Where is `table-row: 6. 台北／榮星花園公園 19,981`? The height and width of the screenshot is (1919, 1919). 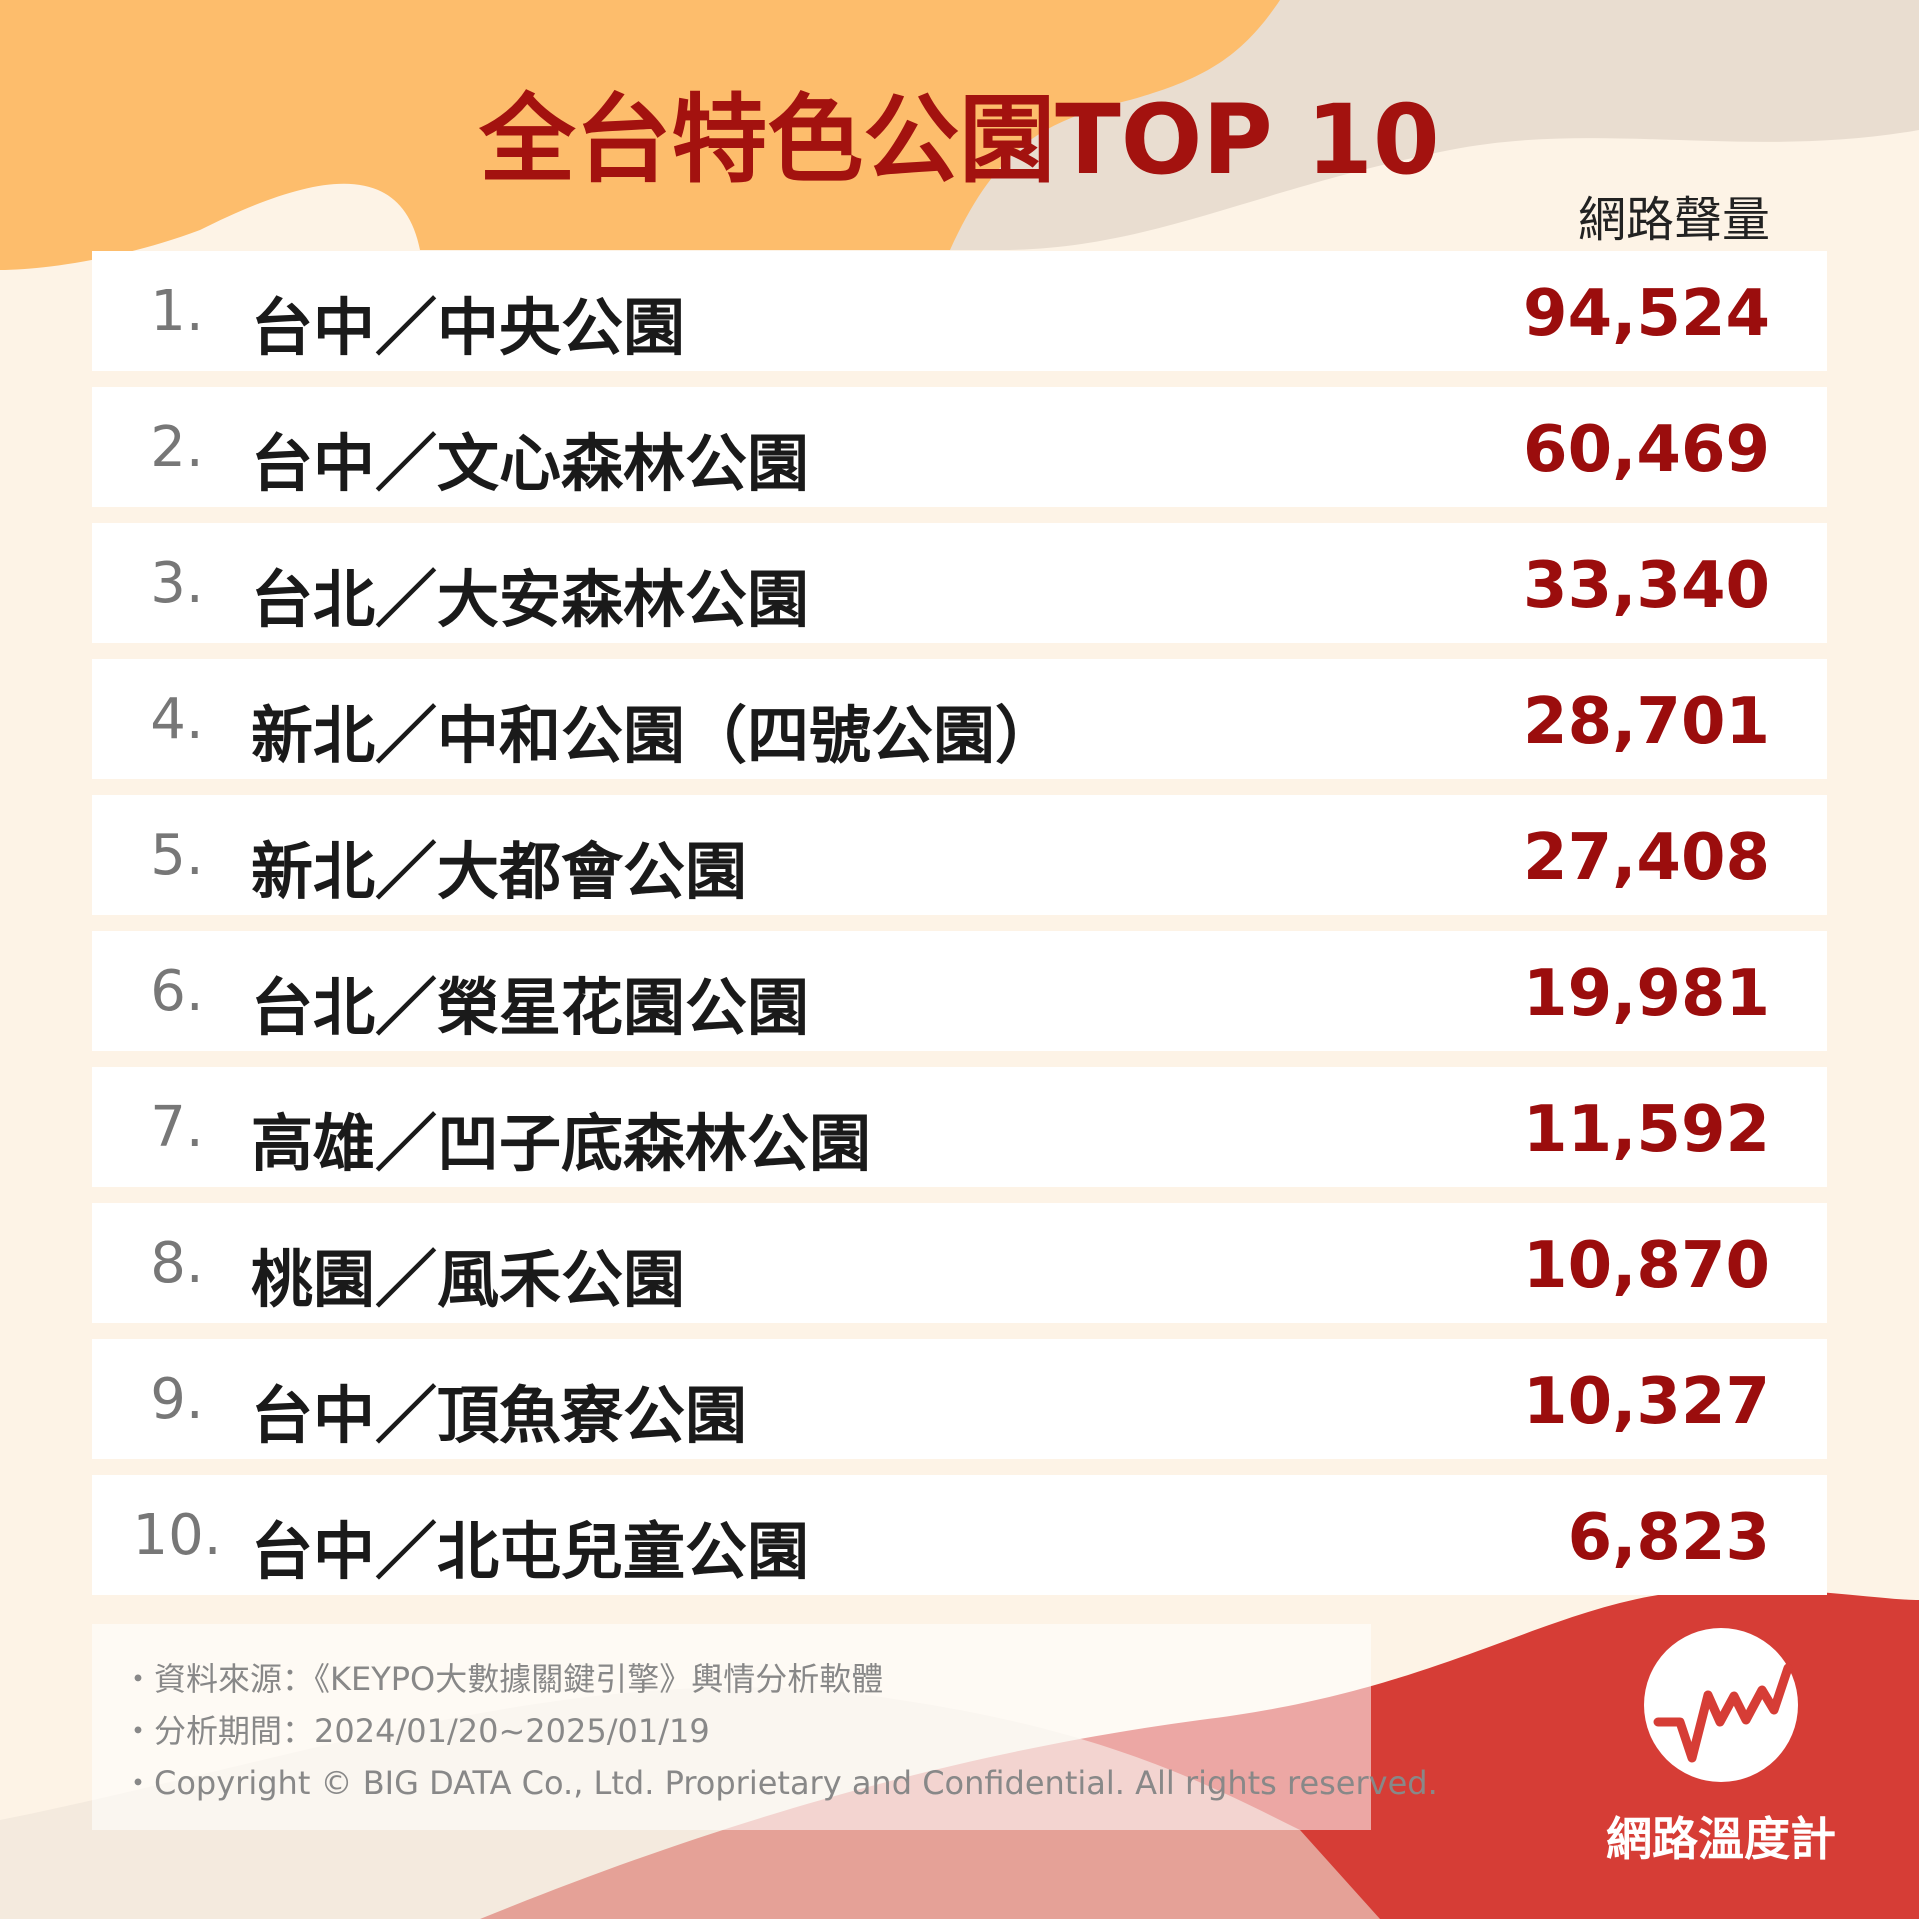
table-row: 6. 台北／榮星花園公園 19,981 is located at coordinates (959, 991).